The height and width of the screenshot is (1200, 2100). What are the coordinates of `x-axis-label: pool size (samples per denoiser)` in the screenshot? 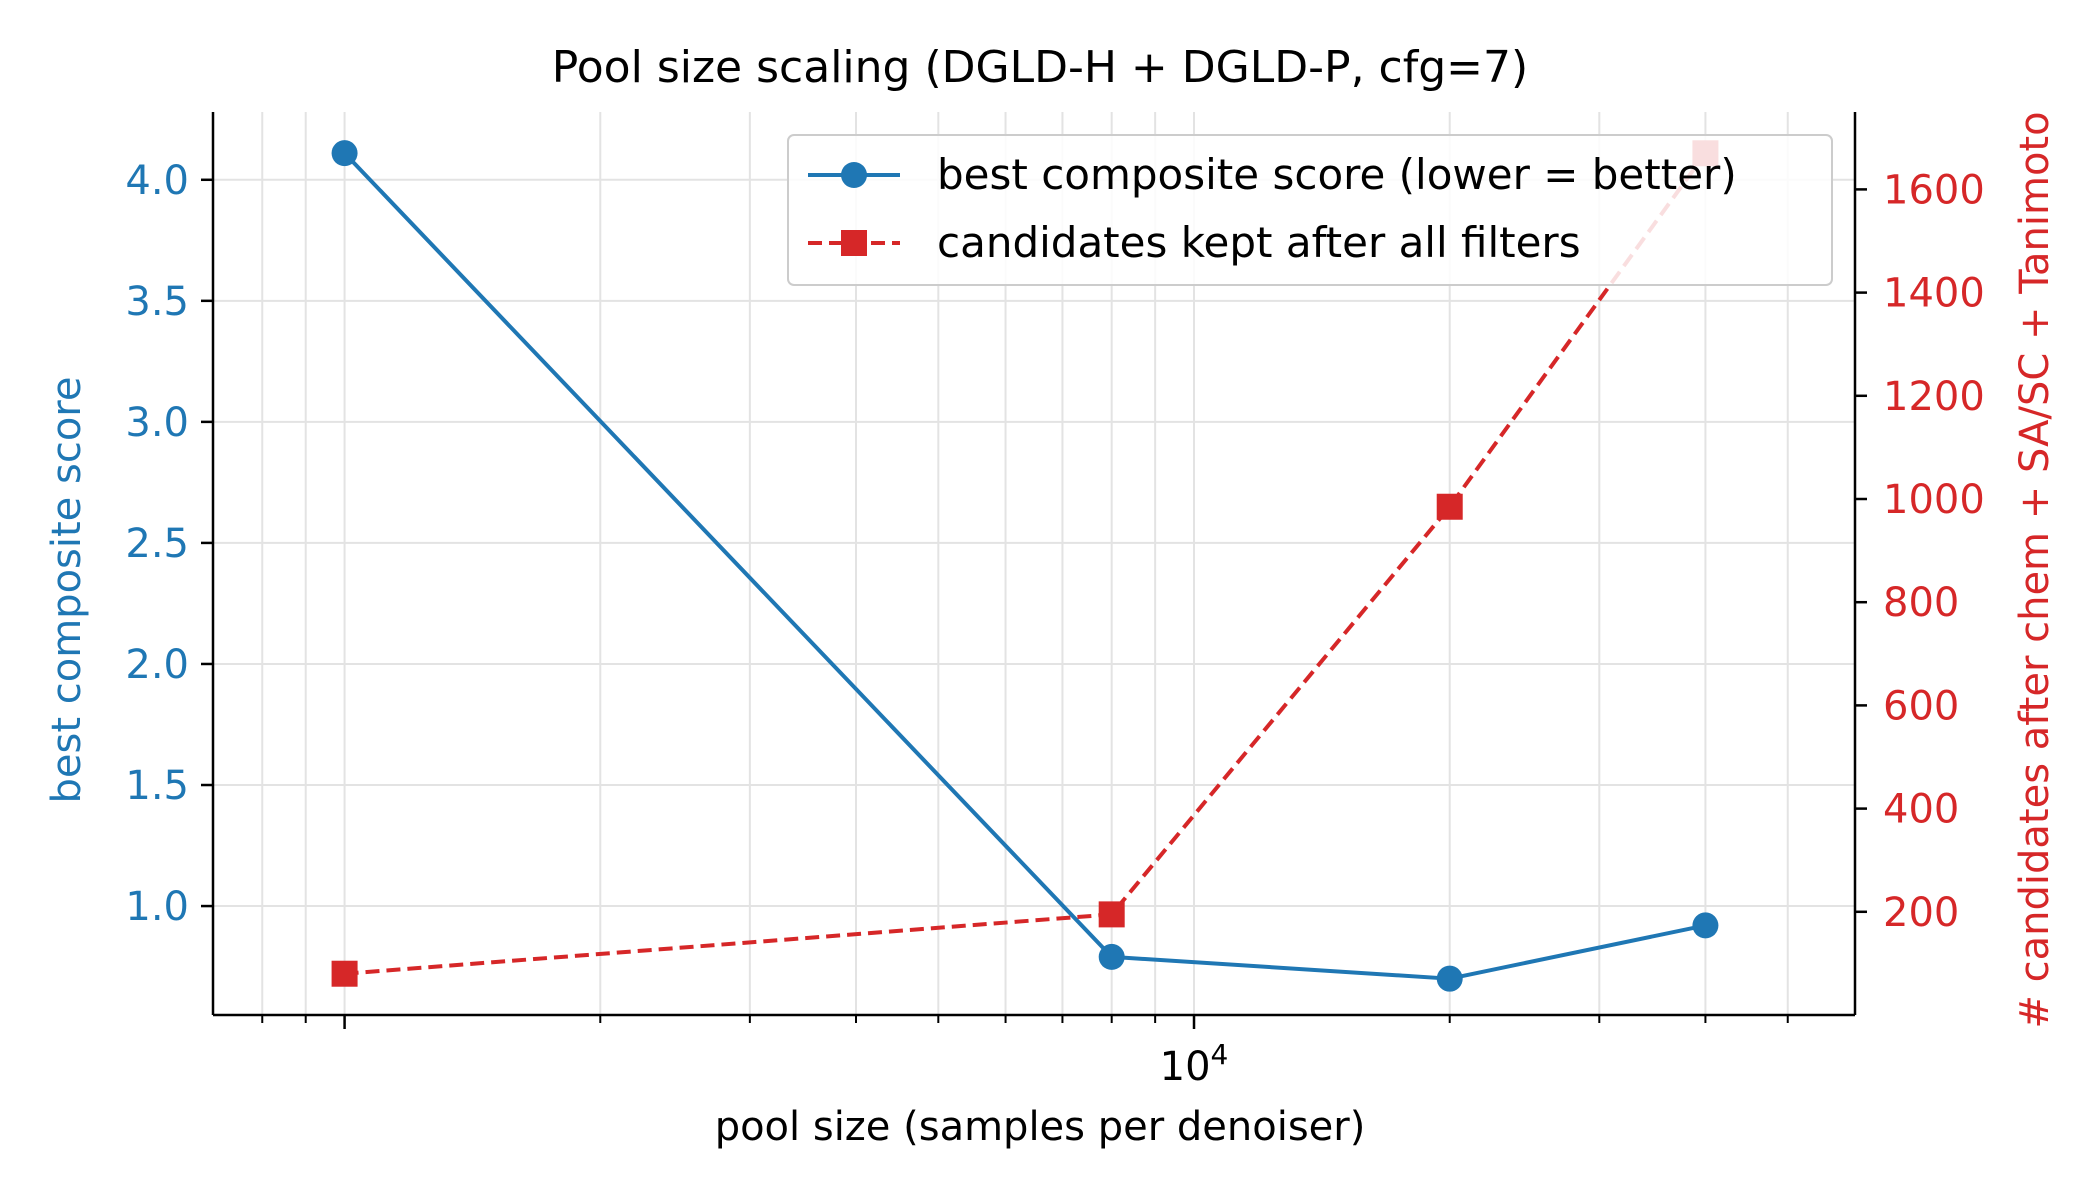 It's located at (1040, 1127).